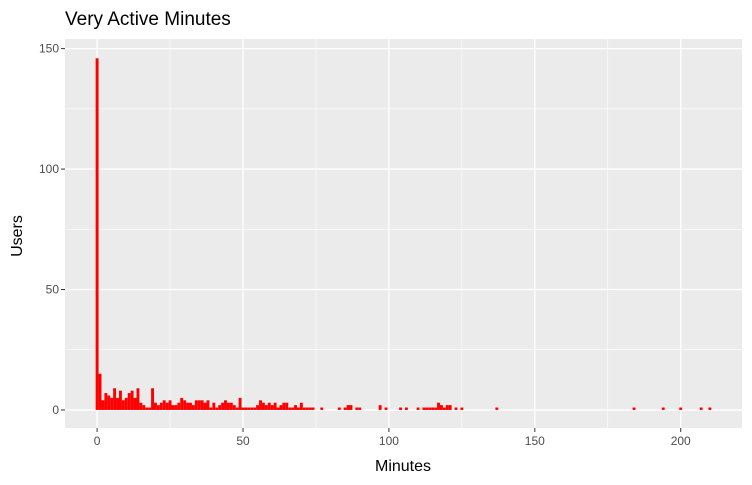  Describe the element at coordinates (148, 19) in the screenshot. I see `chart-title: Very Active Minutes` at that location.